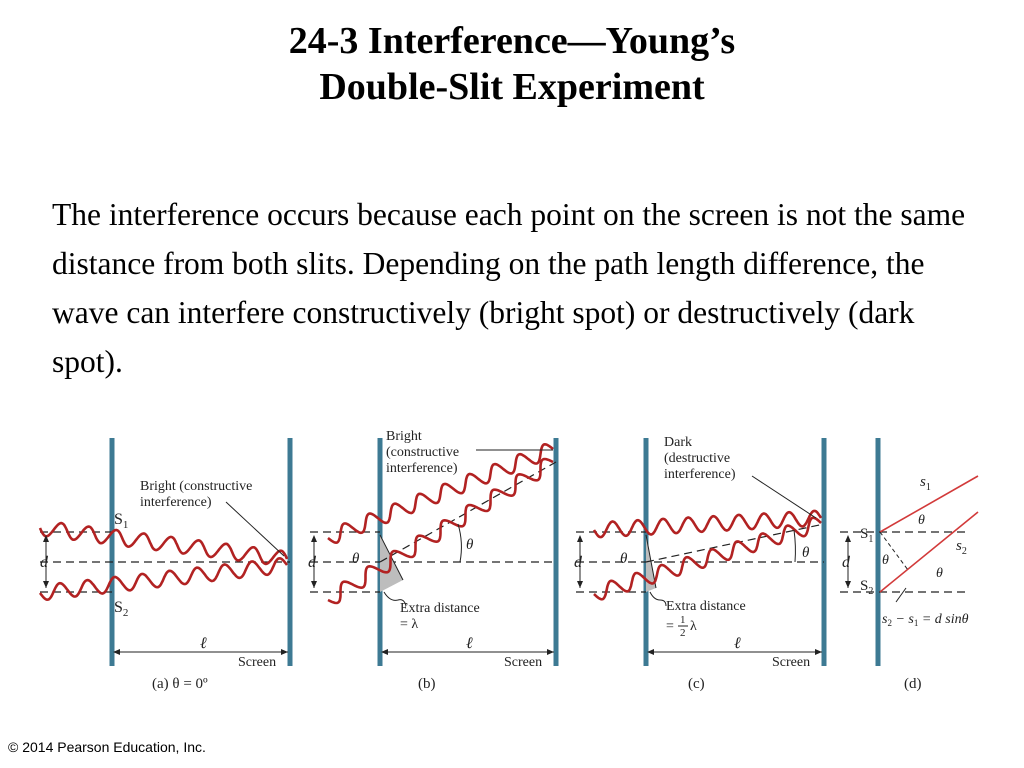  I want to click on extra-distance-line-2: = λ, so click(409, 624).